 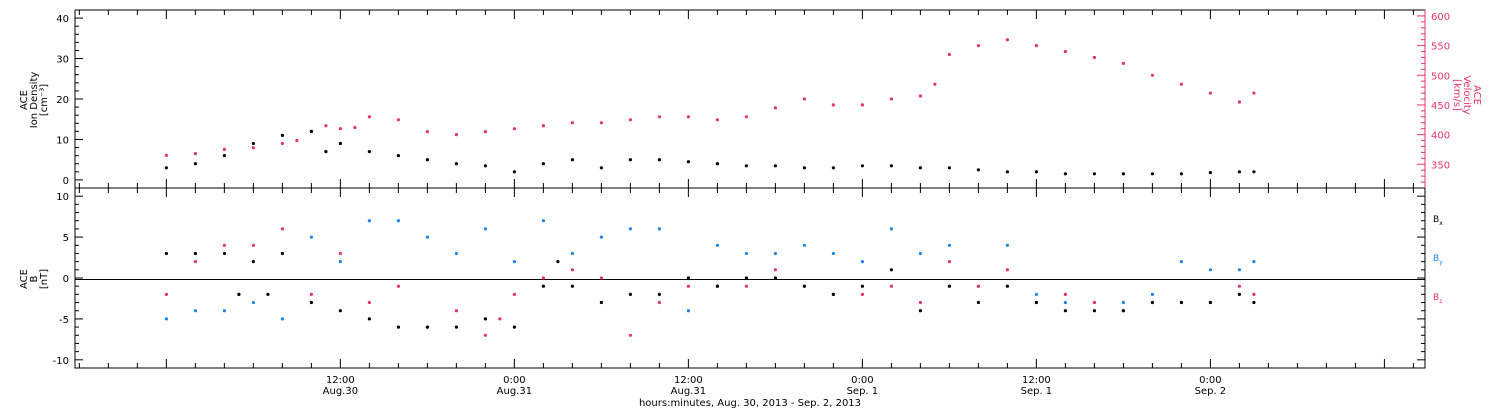 I want to click on x-tick-label: 0:00, so click(x=862, y=380).